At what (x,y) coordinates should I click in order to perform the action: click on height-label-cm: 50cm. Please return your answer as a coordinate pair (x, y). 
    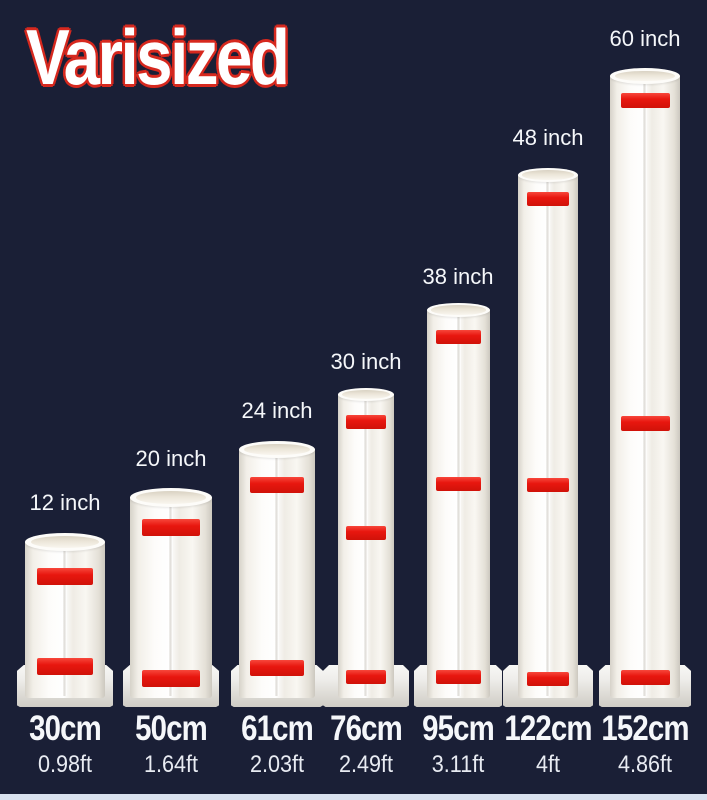
    Looking at the image, I should click on (171, 728).